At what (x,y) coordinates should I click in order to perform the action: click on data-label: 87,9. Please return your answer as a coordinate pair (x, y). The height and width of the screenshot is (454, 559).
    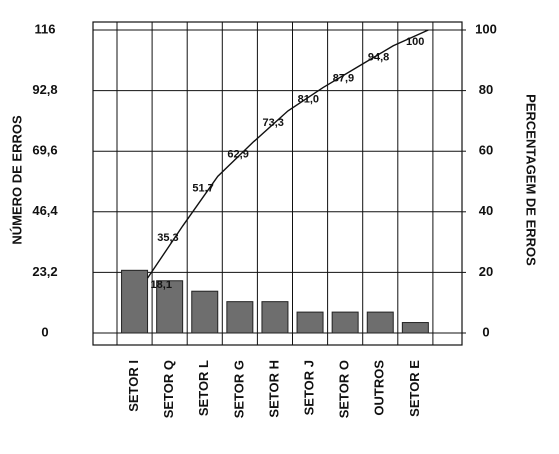
    Looking at the image, I should click on (343, 79).